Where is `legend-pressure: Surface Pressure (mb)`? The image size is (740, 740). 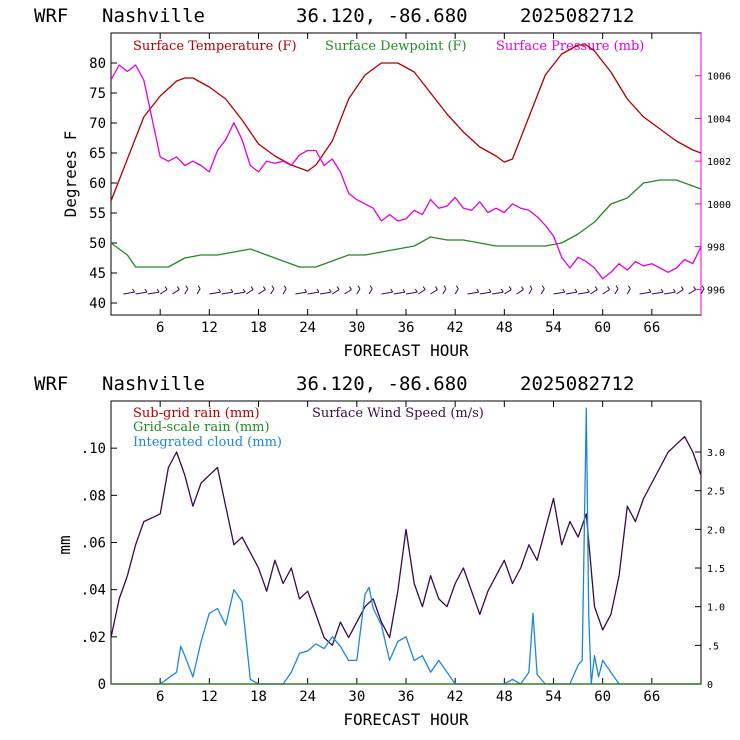 legend-pressure: Surface Pressure (mb) is located at coordinates (570, 46).